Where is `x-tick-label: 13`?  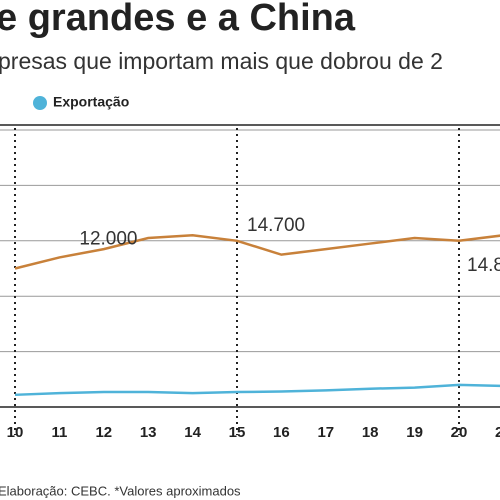 x-tick-label: 13 is located at coordinates (148, 432).